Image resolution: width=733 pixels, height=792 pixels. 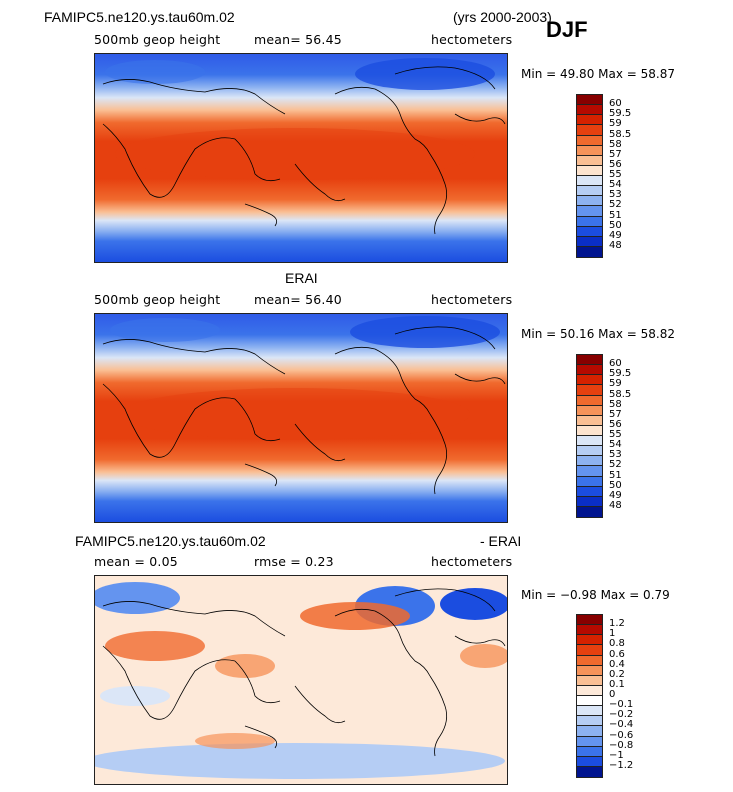 I want to click on colorbar-label: 56, so click(x=615, y=164).